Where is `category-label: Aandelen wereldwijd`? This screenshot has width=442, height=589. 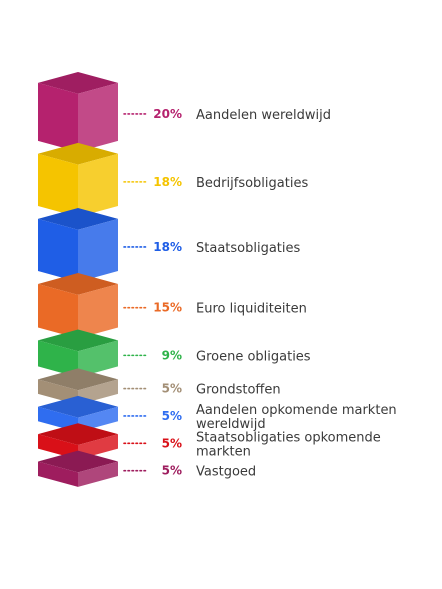
category-label: Aandelen wereldwijd is located at coordinates (263, 115).